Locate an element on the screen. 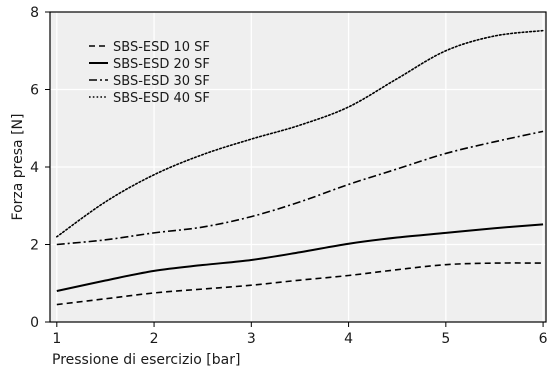 The width and height of the screenshot is (550, 374). legend-label: SBS-ESD 20 SF is located at coordinates (161, 64).